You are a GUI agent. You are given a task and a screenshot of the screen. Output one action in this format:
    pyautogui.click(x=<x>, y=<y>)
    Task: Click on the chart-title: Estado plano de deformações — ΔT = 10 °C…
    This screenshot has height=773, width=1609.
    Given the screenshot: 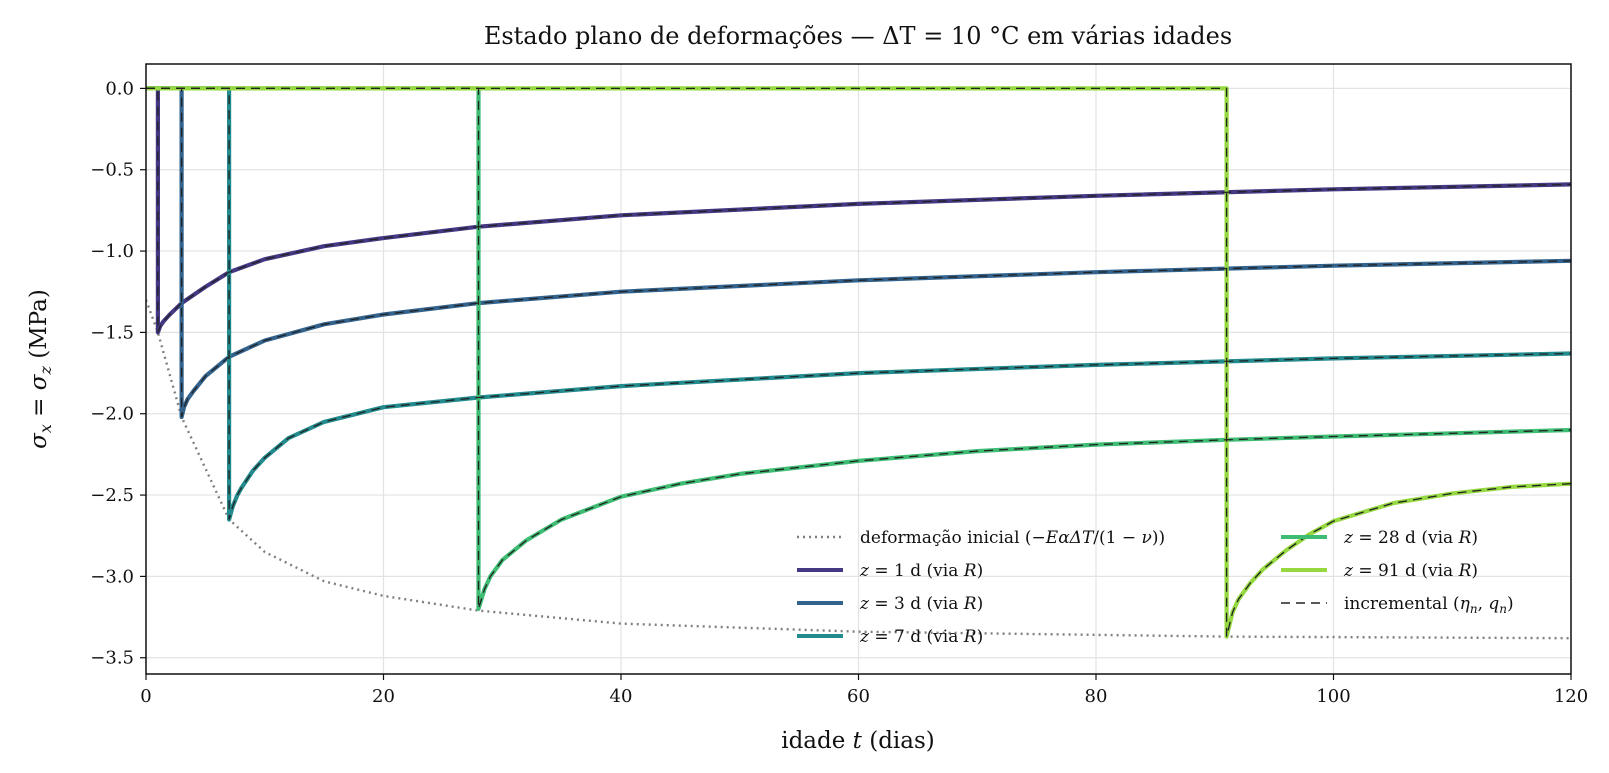 What is the action you would take?
    pyautogui.click(x=858, y=36)
    